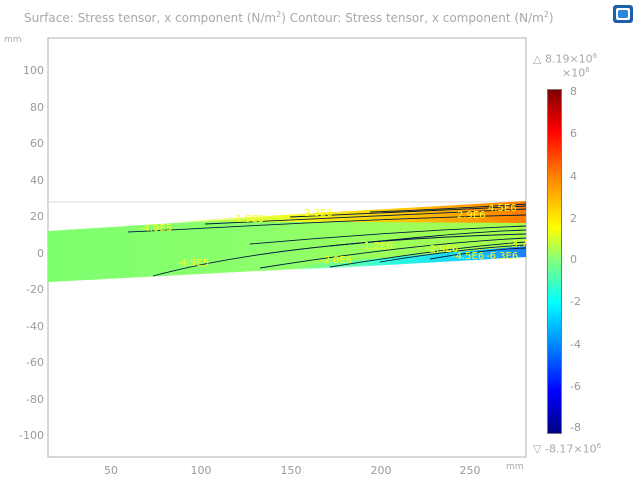  What do you see at coordinates (35, 289) in the screenshot?
I see `y-tick-label: -20` at bounding box center [35, 289].